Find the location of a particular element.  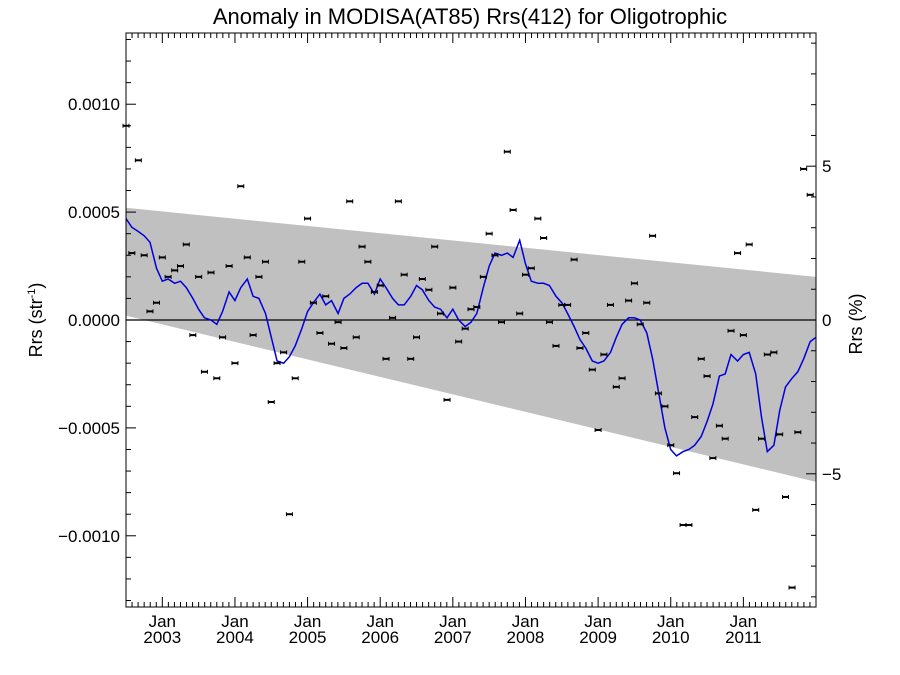

y2-tick-label: 5 is located at coordinates (826, 166).